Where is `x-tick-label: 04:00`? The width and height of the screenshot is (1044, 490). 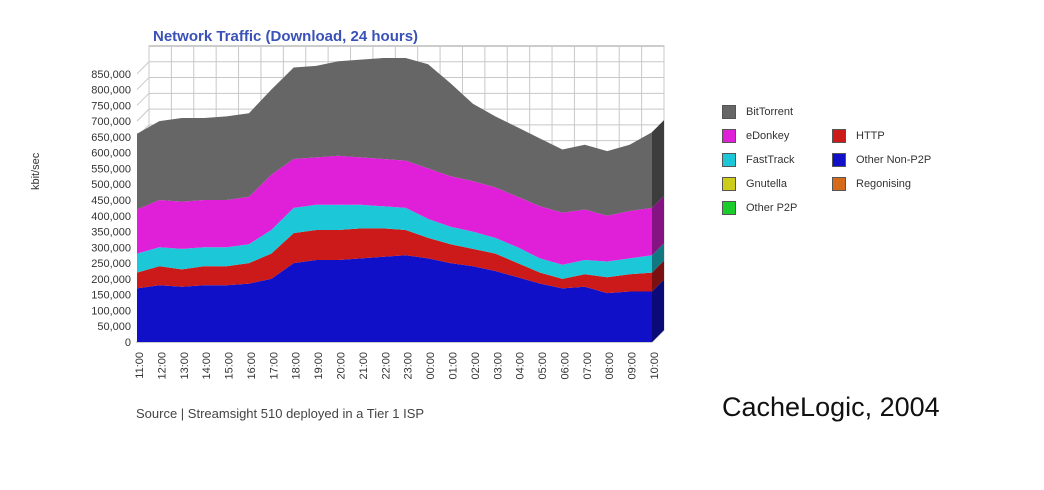 x-tick-label: 04:00 is located at coordinates (521, 366).